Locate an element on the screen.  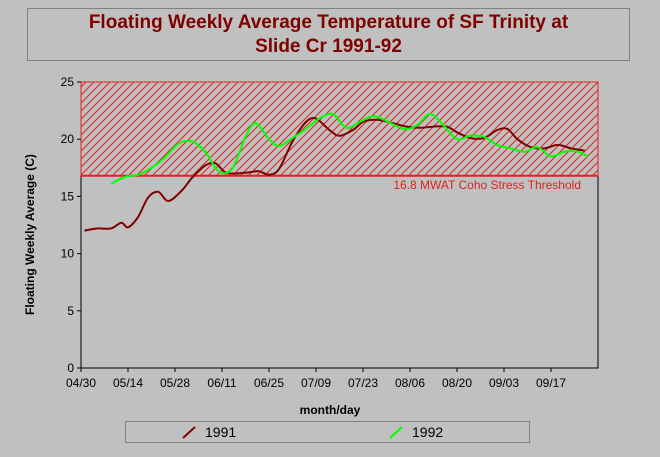
threshold-label: 16.8 MWAT Coho Stress Threshold is located at coordinates (487, 185).